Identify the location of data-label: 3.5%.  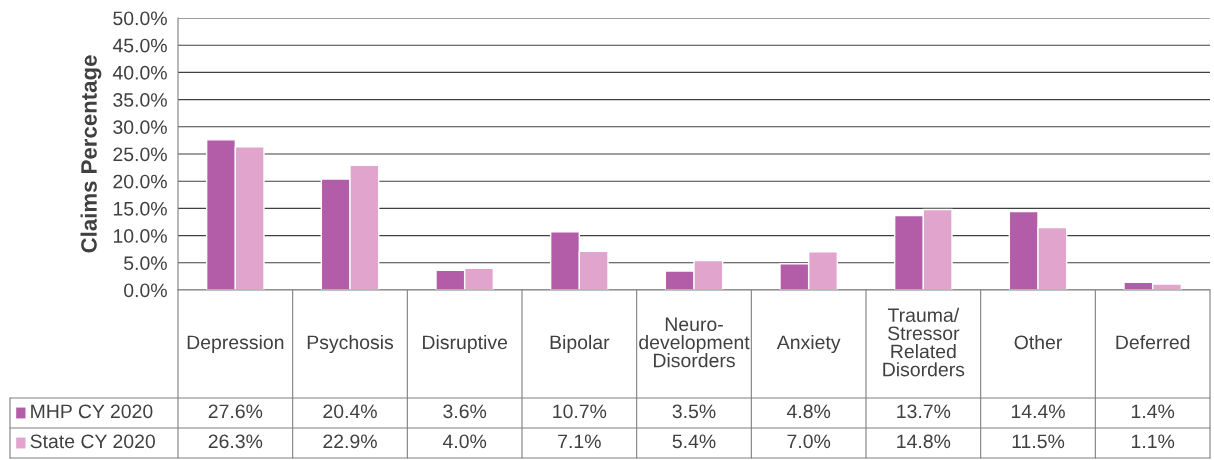
(694, 411).